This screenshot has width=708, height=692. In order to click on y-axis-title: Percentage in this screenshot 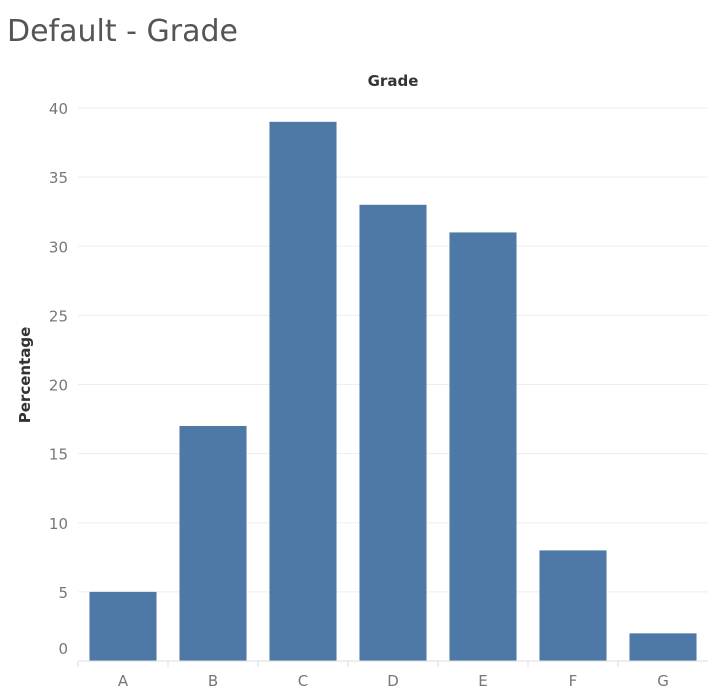, I will do `click(25, 375)`.